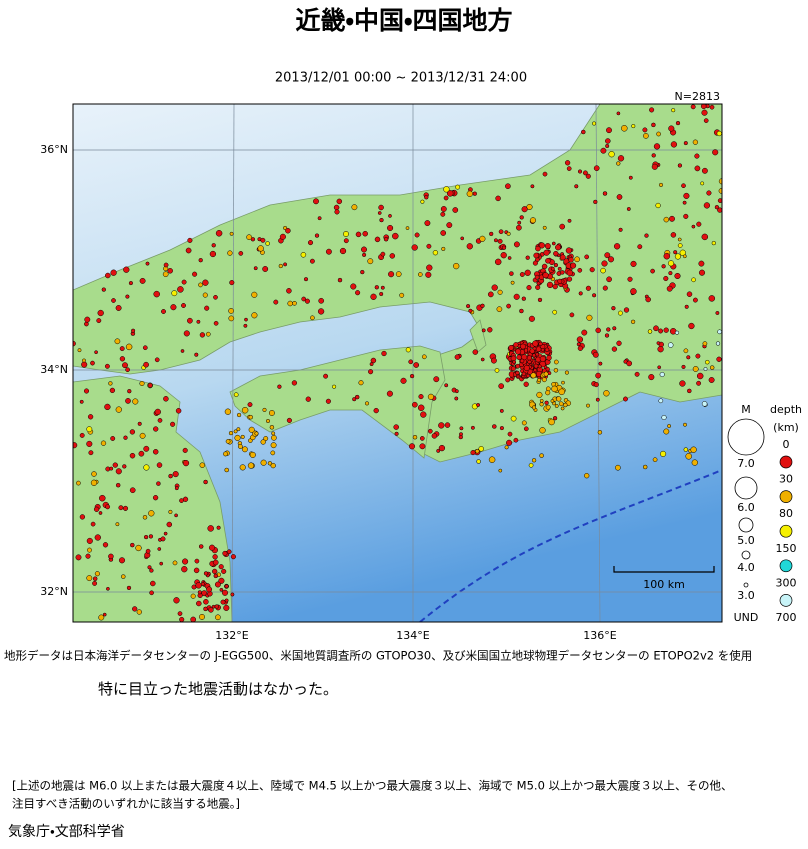 This screenshot has height=849, width=808. What do you see at coordinates (697, 96) in the screenshot?
I see `event-count: N=2813` at bounding box center [697, 96].